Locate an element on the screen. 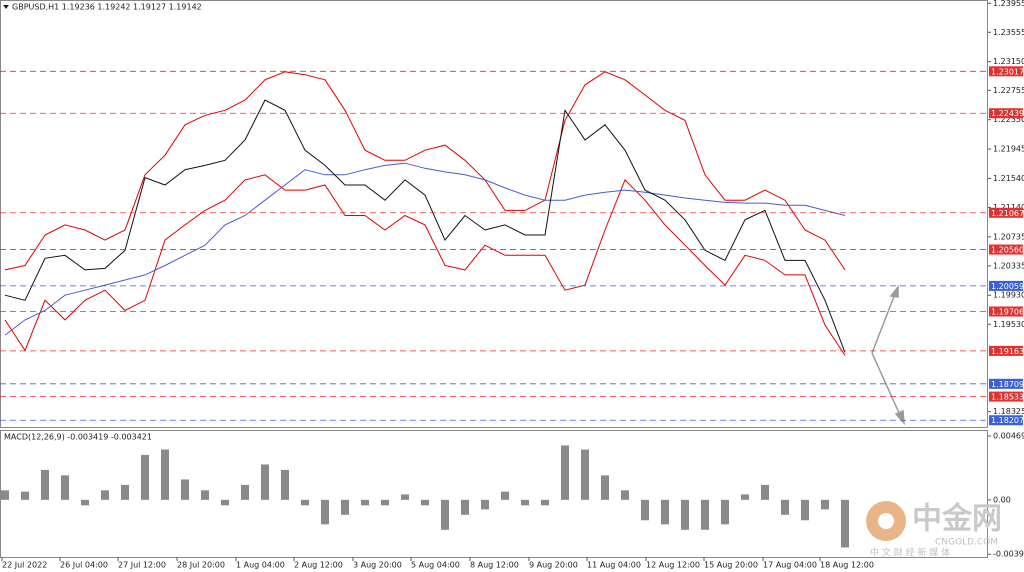 This screenshot has height=572, width=1024. y-tick-label: 1.20735 is located at coordinates (1008, 236).